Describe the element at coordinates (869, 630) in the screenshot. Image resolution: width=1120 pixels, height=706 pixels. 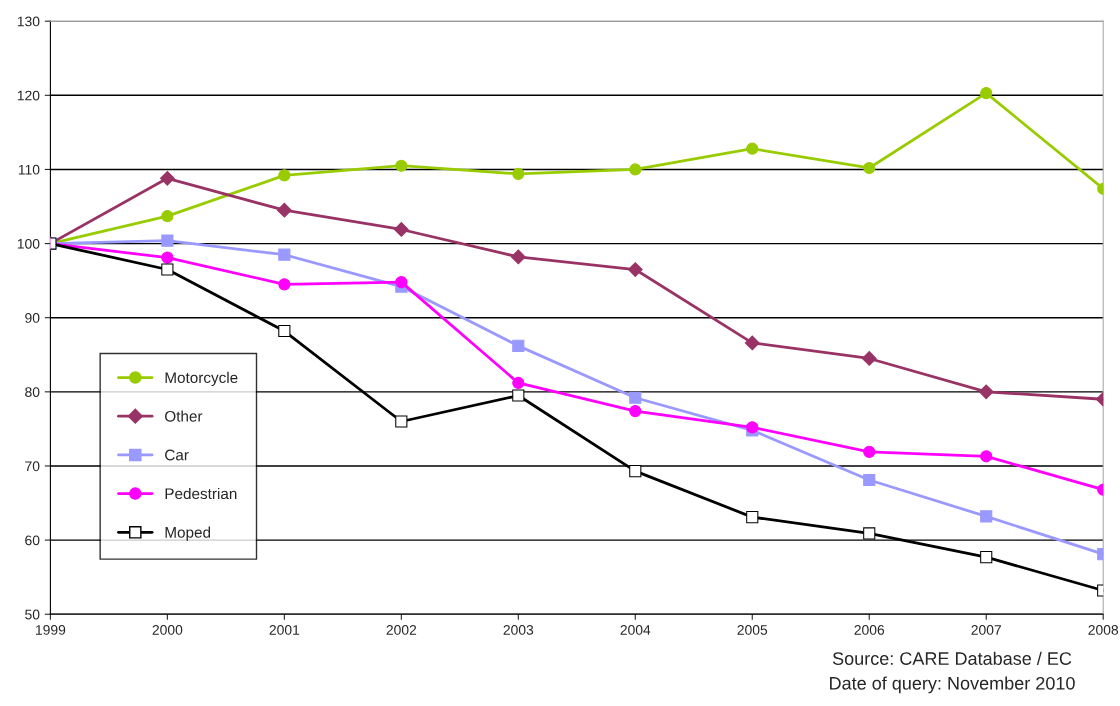
I see `x-tick-label: 2006` at that location.